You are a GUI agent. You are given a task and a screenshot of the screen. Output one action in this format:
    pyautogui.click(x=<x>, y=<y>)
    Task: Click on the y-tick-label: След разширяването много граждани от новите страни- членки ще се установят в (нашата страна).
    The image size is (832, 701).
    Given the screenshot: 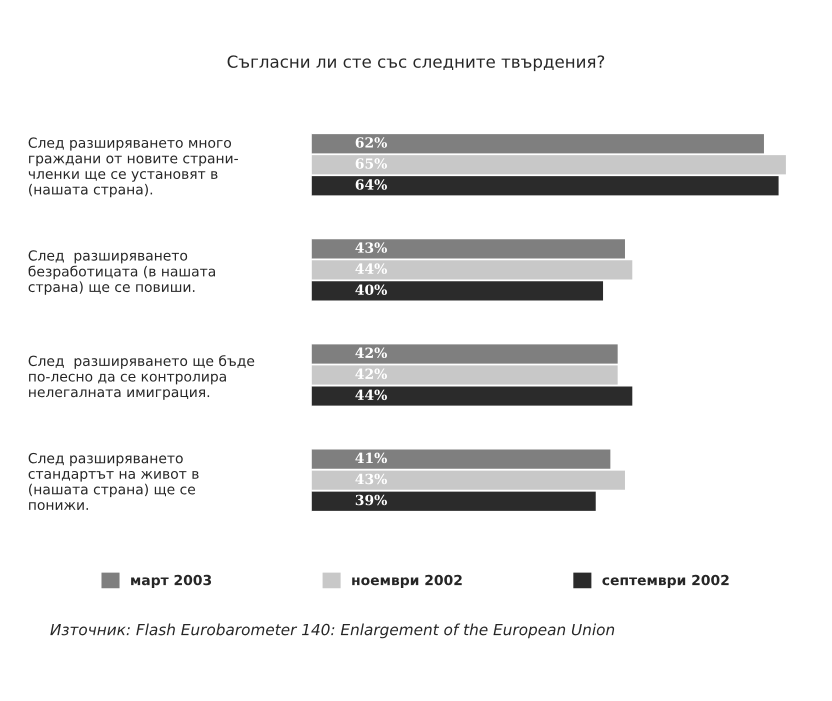 What is the action you would take?
    pyautogui.click(x=133, y=167)
    